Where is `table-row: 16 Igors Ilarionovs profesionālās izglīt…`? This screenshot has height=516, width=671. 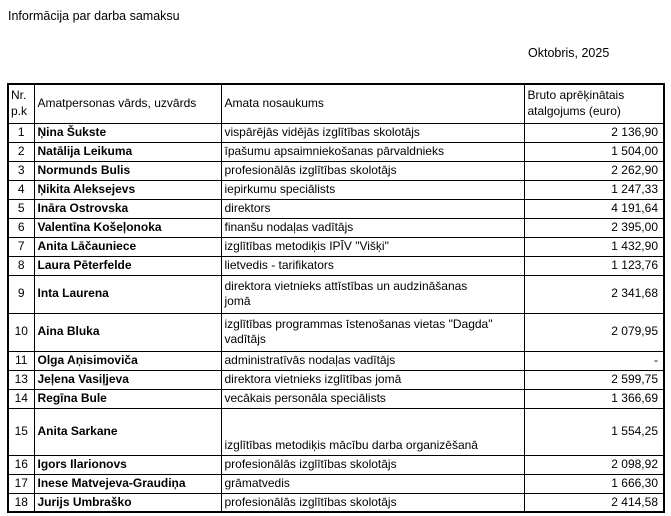
table-row: 16 Igors Ilarionovs profesionālās izglīt… is located at coordinates (336, 464).